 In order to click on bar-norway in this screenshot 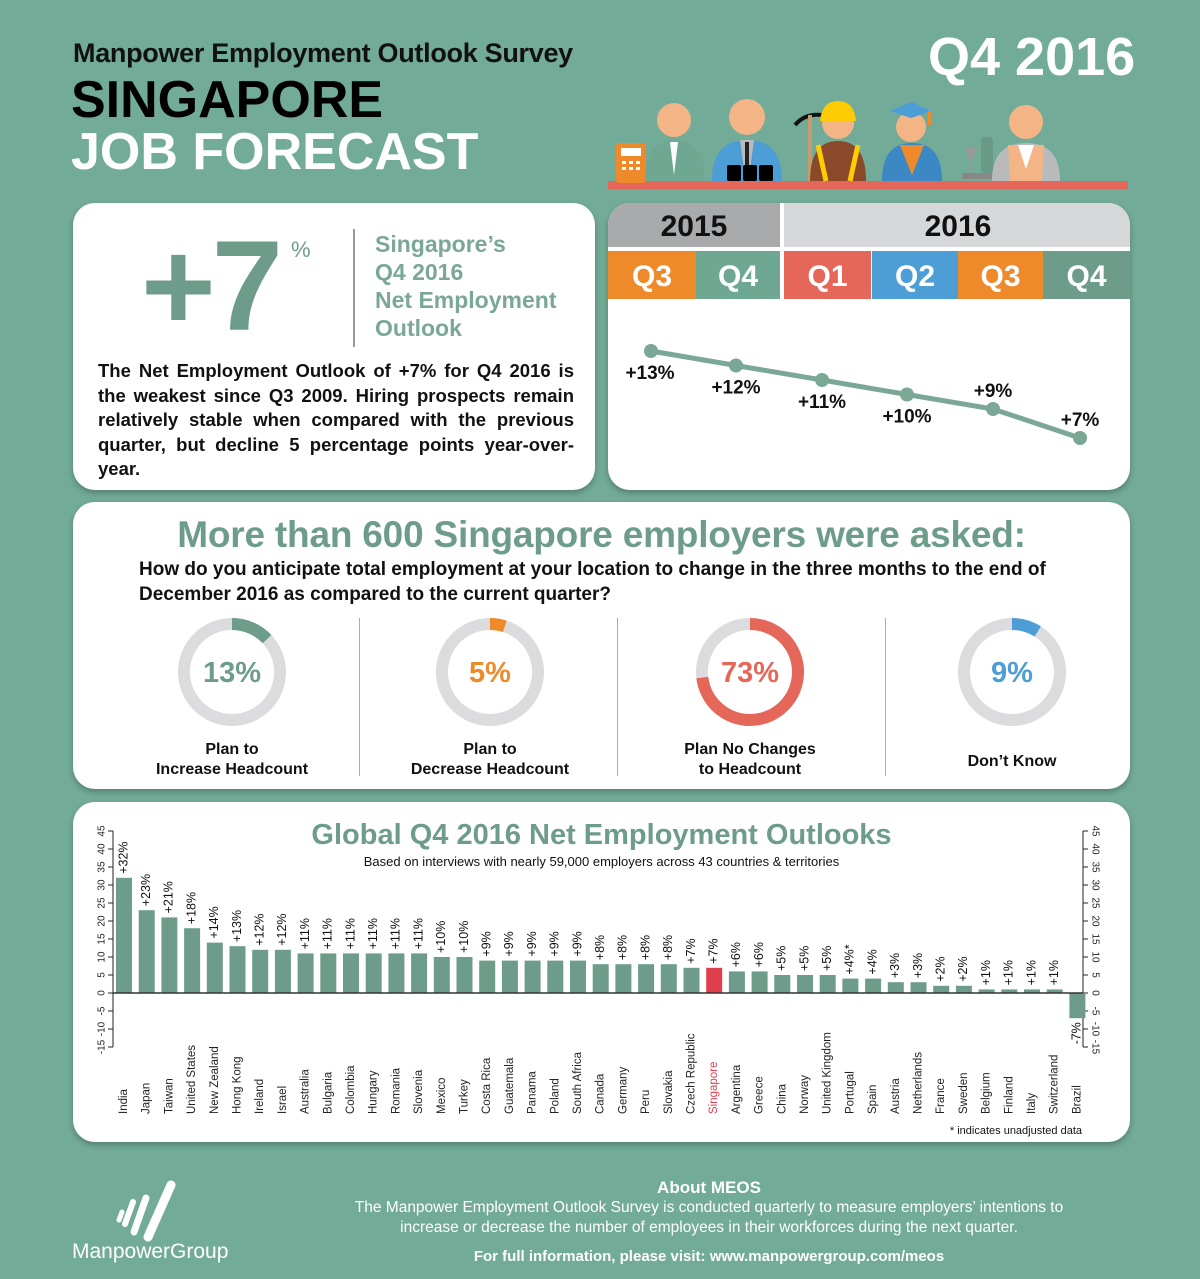, I will do `click(805, 984)`.